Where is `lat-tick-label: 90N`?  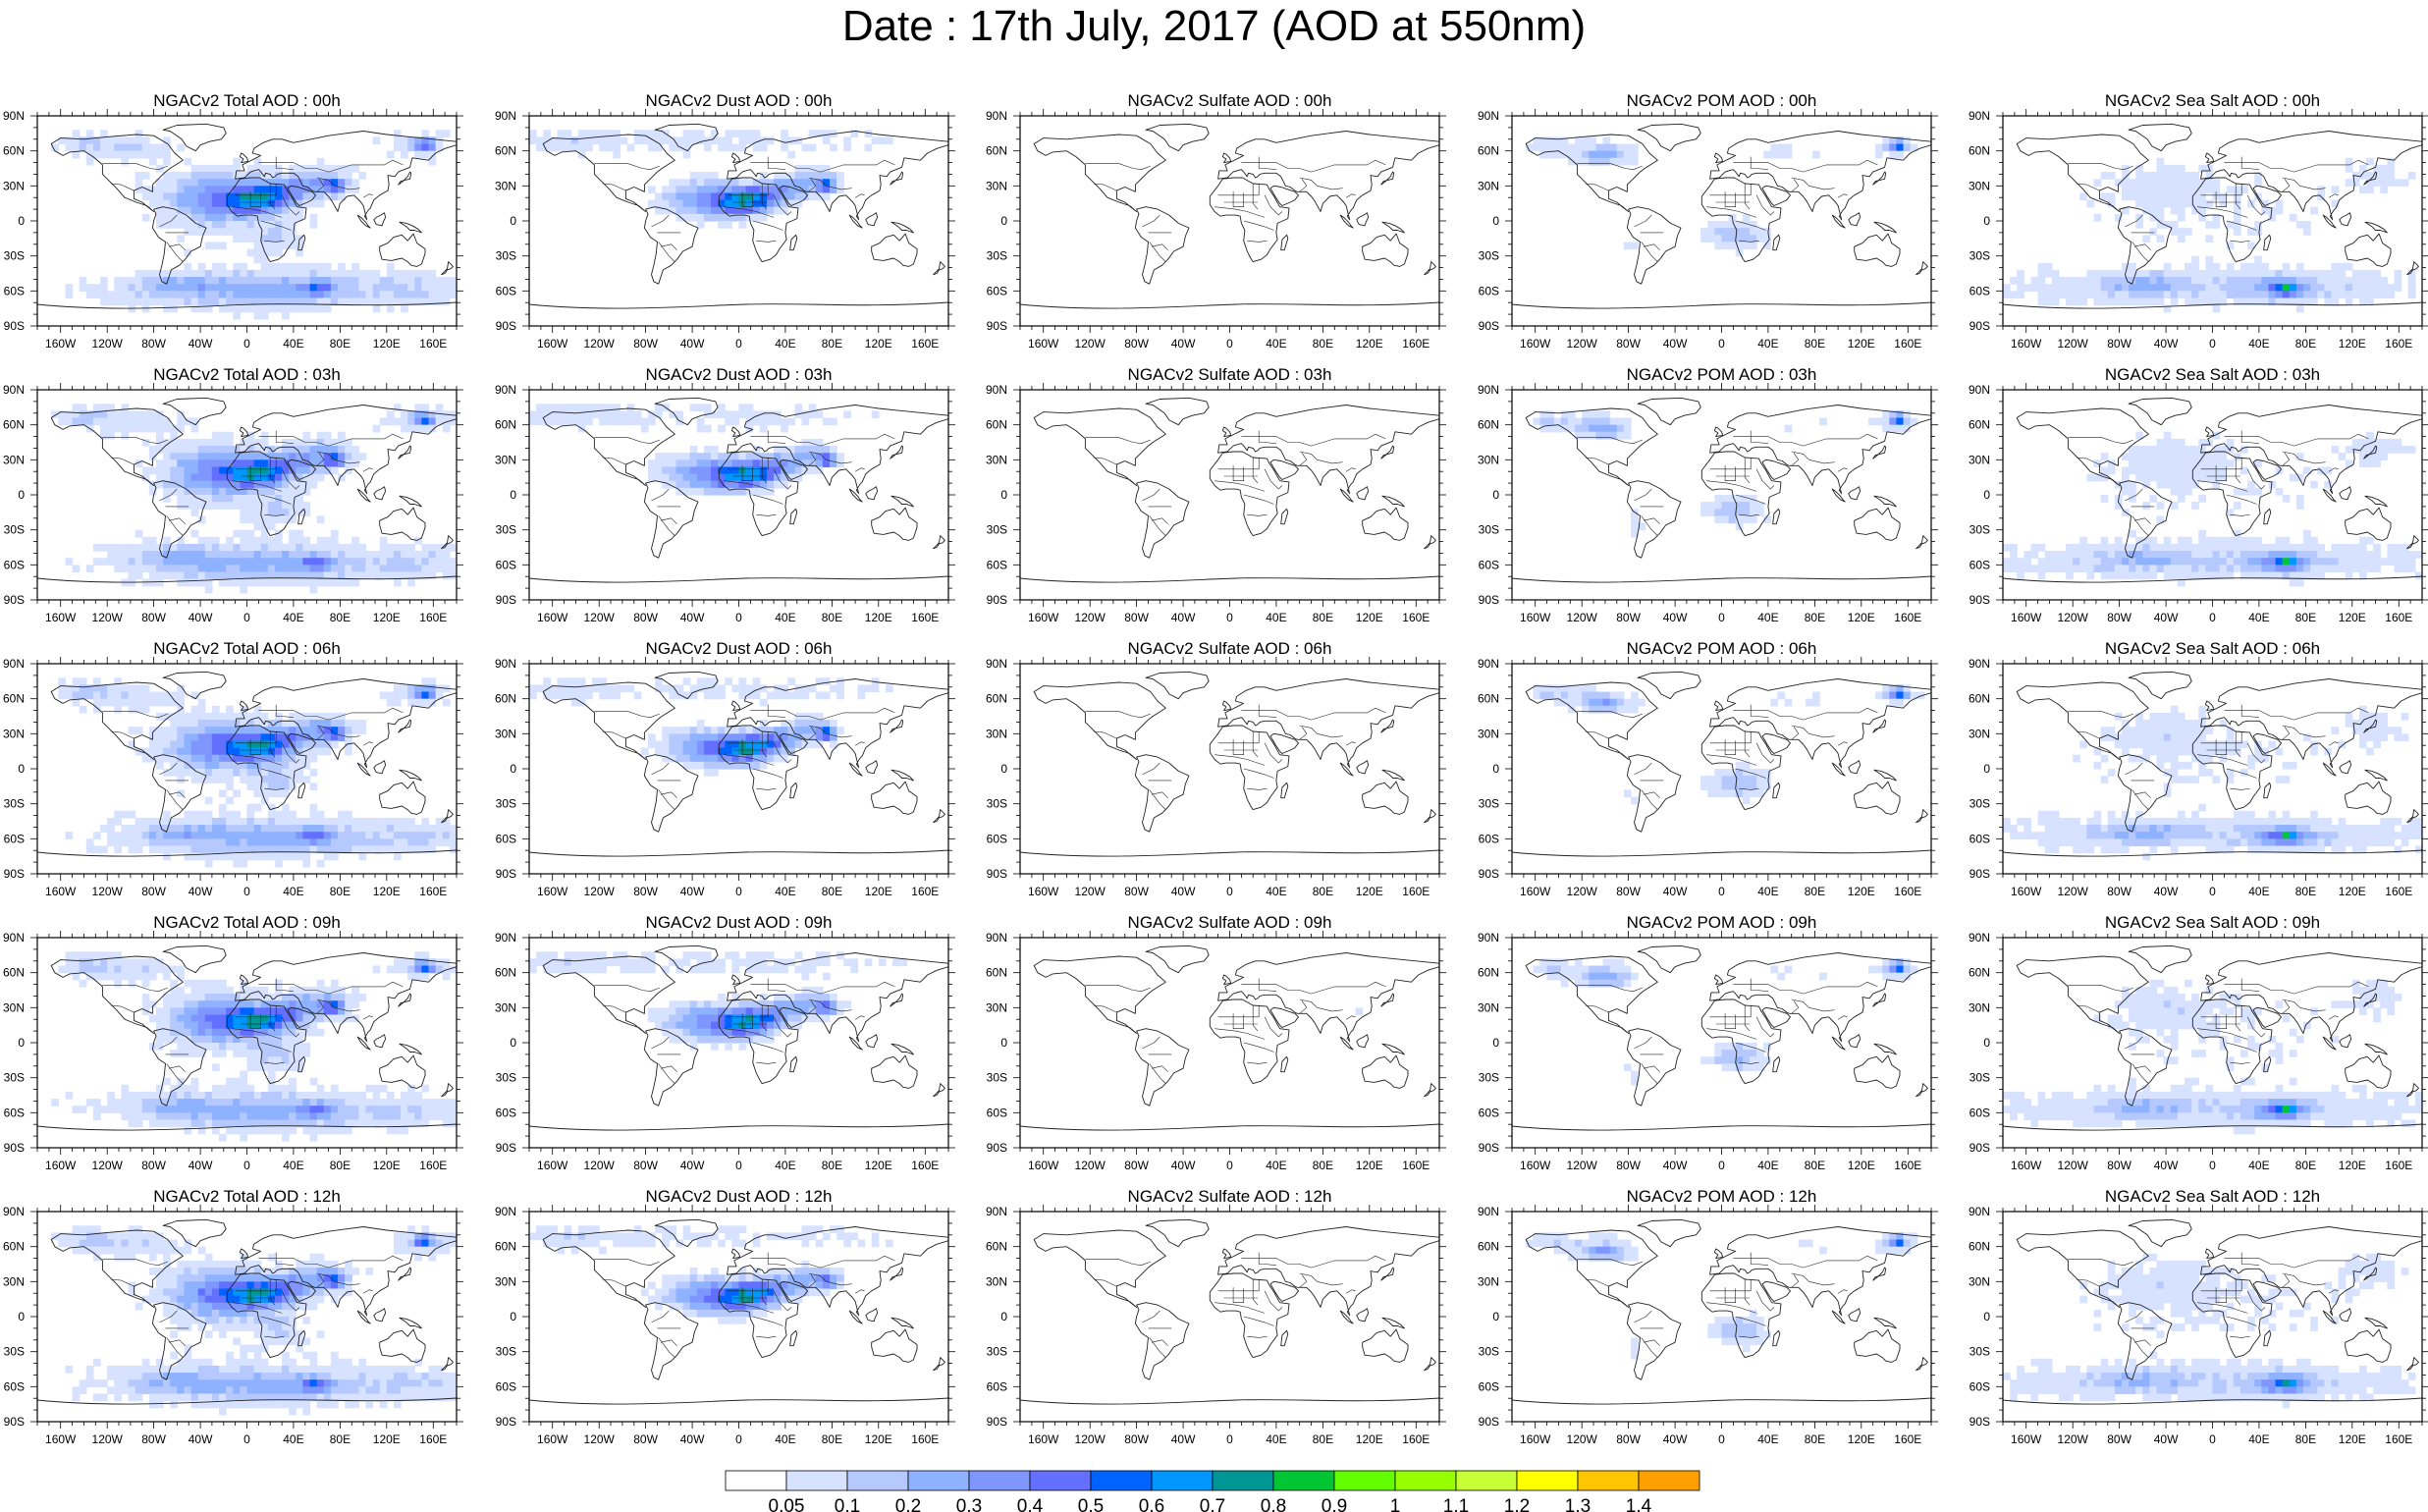 lat-tick-label: 90N is located at coordinates (1980, 116).